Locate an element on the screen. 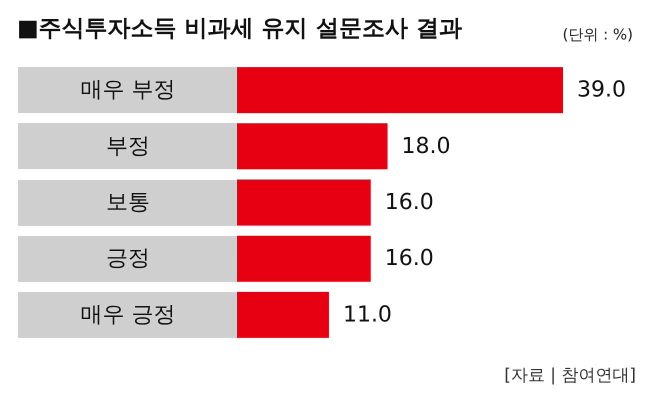  y-tick-label: 매우 긍정 is located at coordinates (128, 315).